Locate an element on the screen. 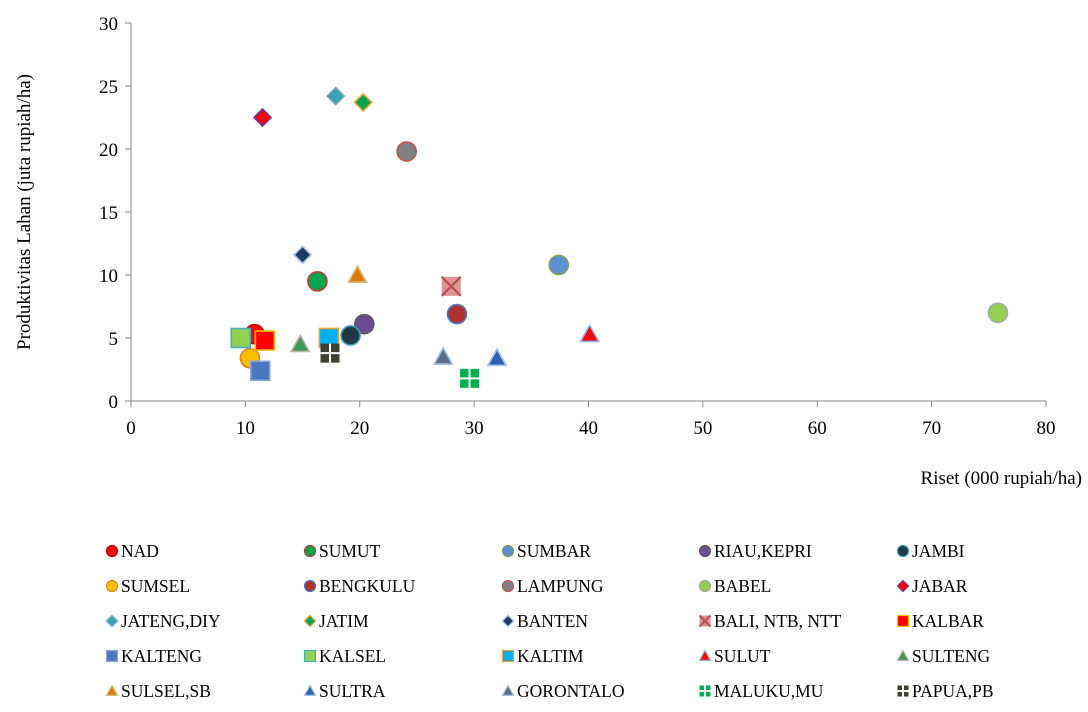 The height and width of the screenshot is (712, 1088). x-tick-label: 80 is located at coordinates (1046, 428).